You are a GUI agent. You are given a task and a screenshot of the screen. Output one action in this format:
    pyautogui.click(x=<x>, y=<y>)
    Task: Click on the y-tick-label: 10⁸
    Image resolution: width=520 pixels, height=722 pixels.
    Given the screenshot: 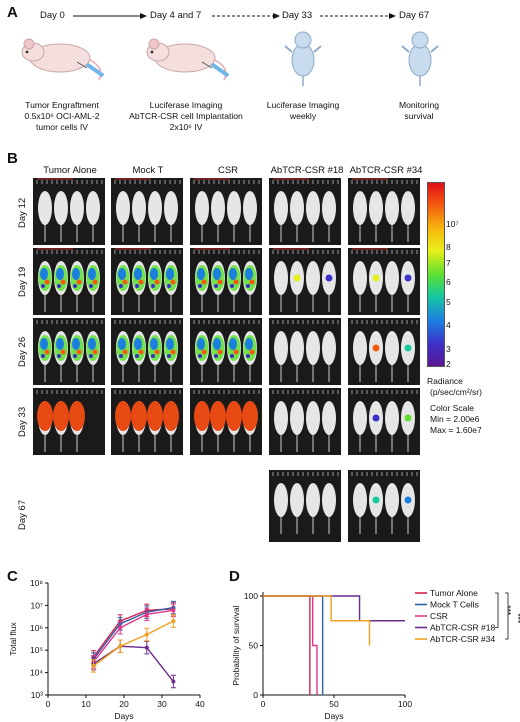 What is the action you would take?
    pyautogui.click(x=36, y=583)
    